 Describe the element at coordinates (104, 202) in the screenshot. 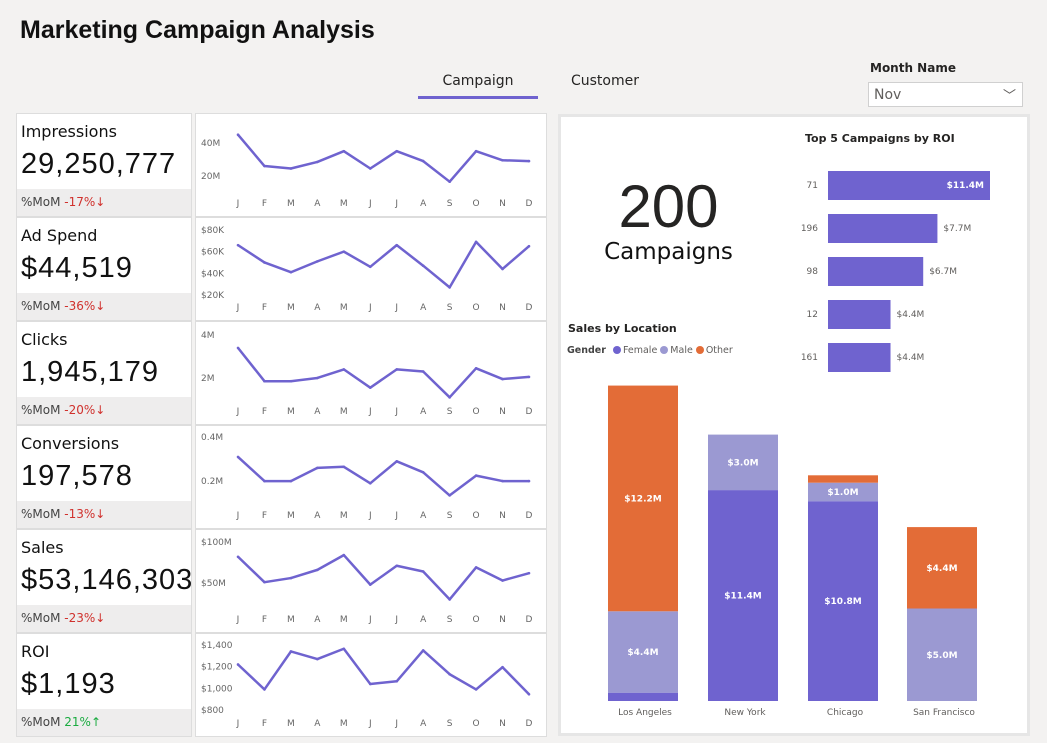

I see `kpi-mom: %MoM -17%↓` at that location.